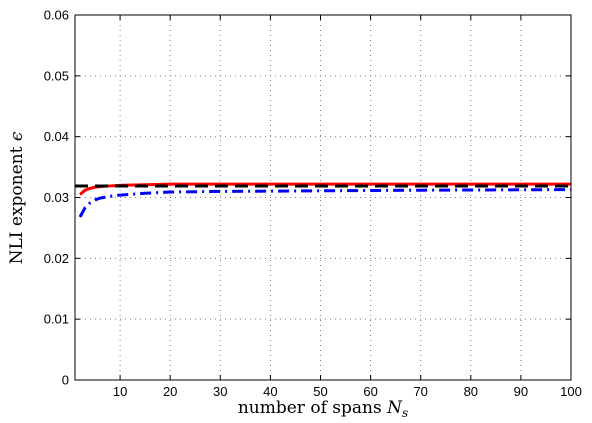 The width and height of the screenshot is (592, 423). What do you see at coordinates (120, 391) in the screenshot?
I see `x-tick-label: 10` at bounding box center [120, 391].